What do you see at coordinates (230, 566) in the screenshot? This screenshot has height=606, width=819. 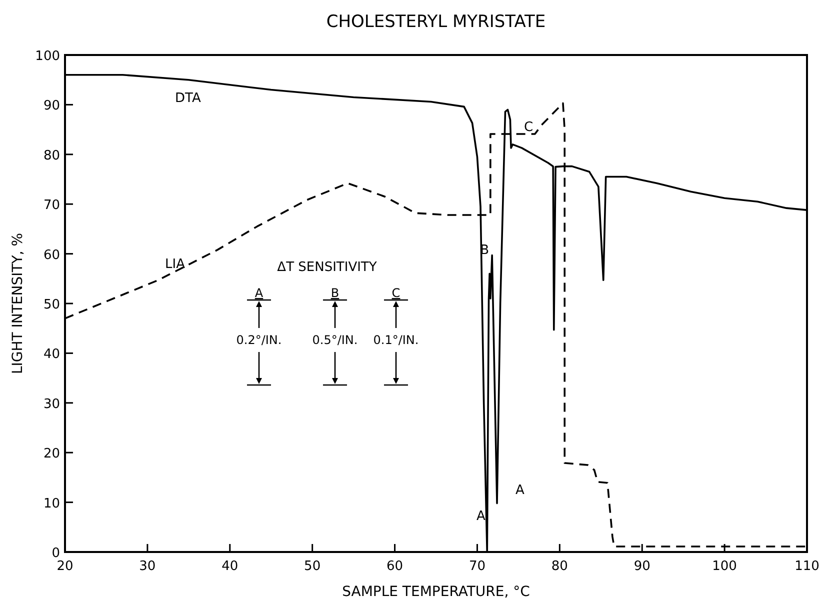 I see `x-tick-label: 40` at bounding box center [230, 566].